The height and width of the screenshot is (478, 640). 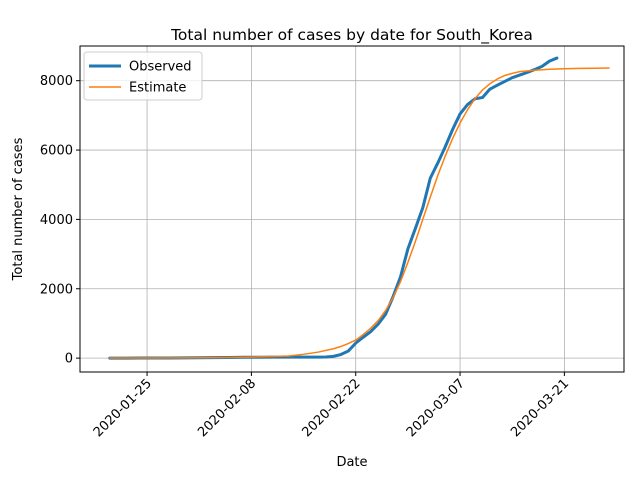 What do you see at coordinates (56, 289) in the screenshot?
I see `y-tick-label: 2000` at bounding box center [56, 289].